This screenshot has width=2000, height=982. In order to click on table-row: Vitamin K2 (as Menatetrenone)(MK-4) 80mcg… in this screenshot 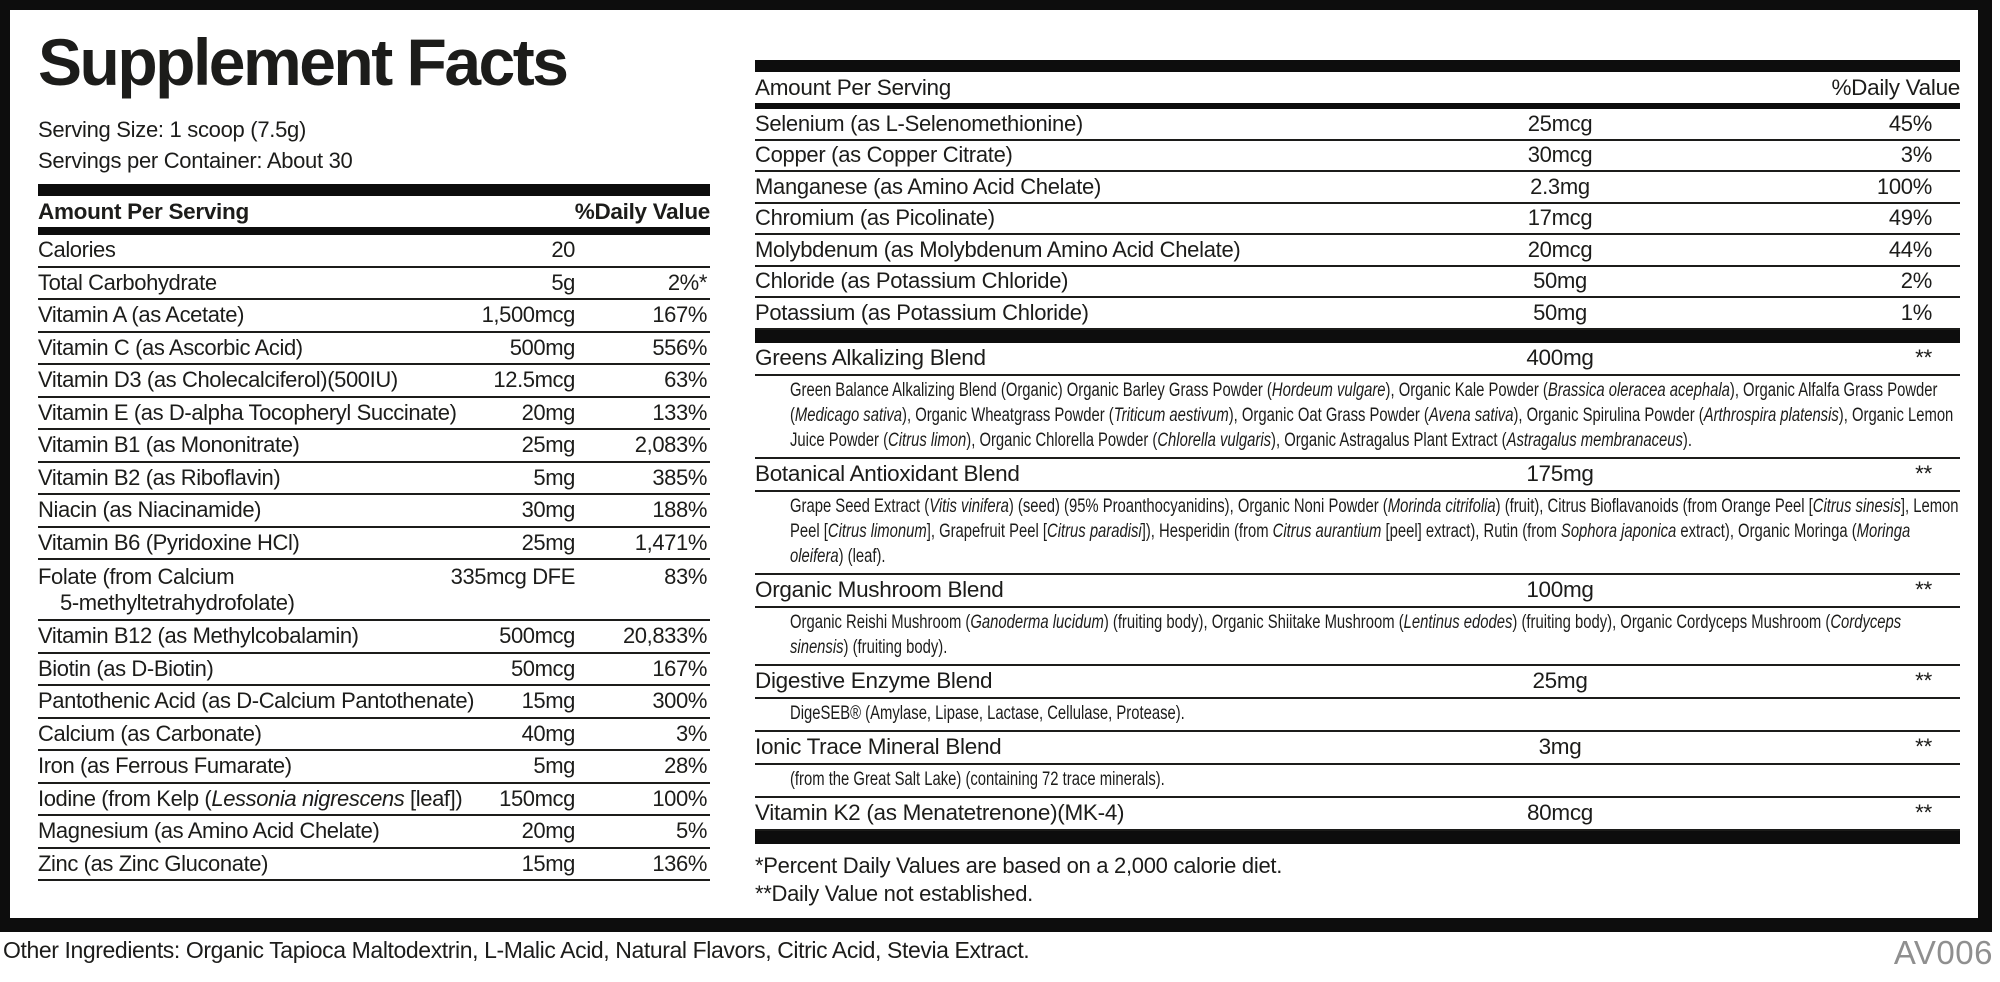, I will do `click(1357, 814)`.